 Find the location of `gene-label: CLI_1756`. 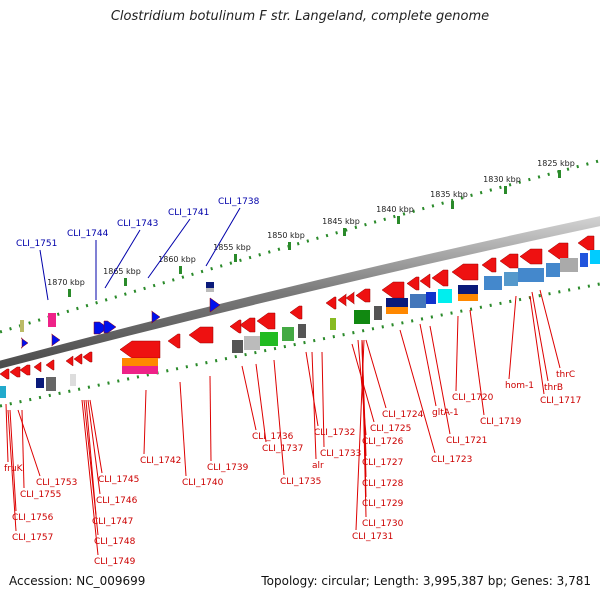

gene-label: CLI_1756 is located at coordinates (33, 518).